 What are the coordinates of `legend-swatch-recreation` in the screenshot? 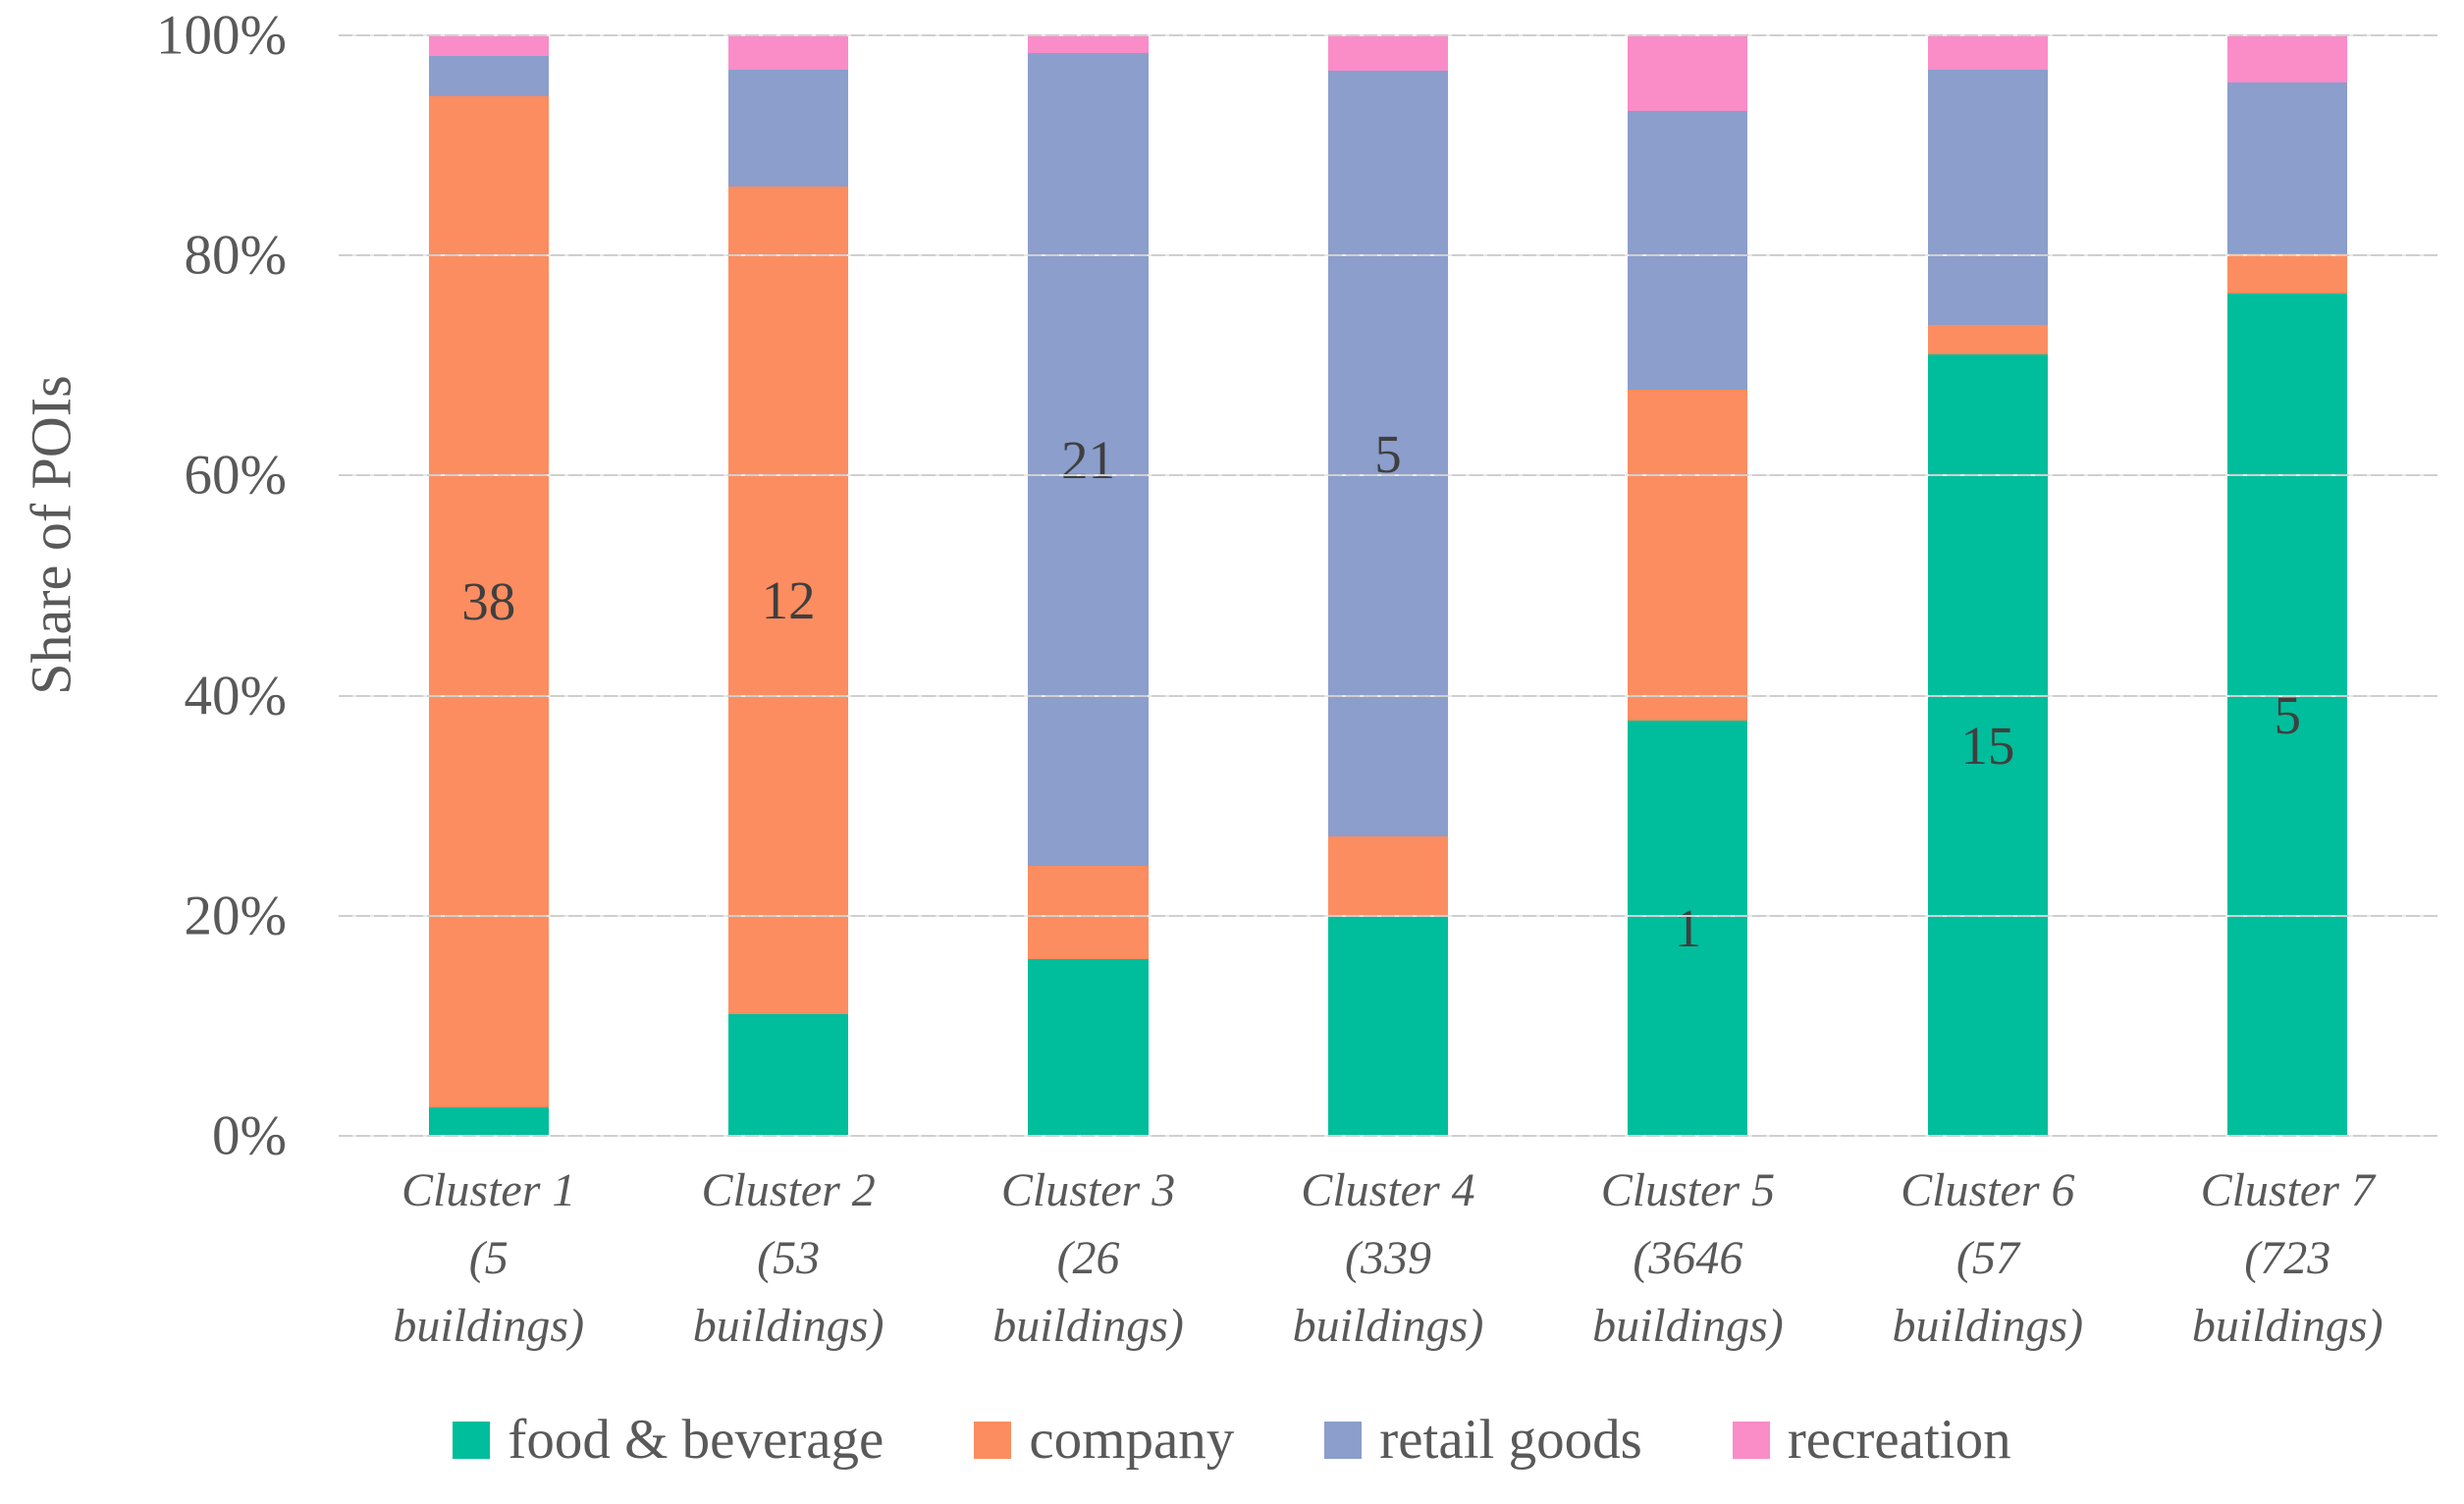 It's located at (1751, 1440).